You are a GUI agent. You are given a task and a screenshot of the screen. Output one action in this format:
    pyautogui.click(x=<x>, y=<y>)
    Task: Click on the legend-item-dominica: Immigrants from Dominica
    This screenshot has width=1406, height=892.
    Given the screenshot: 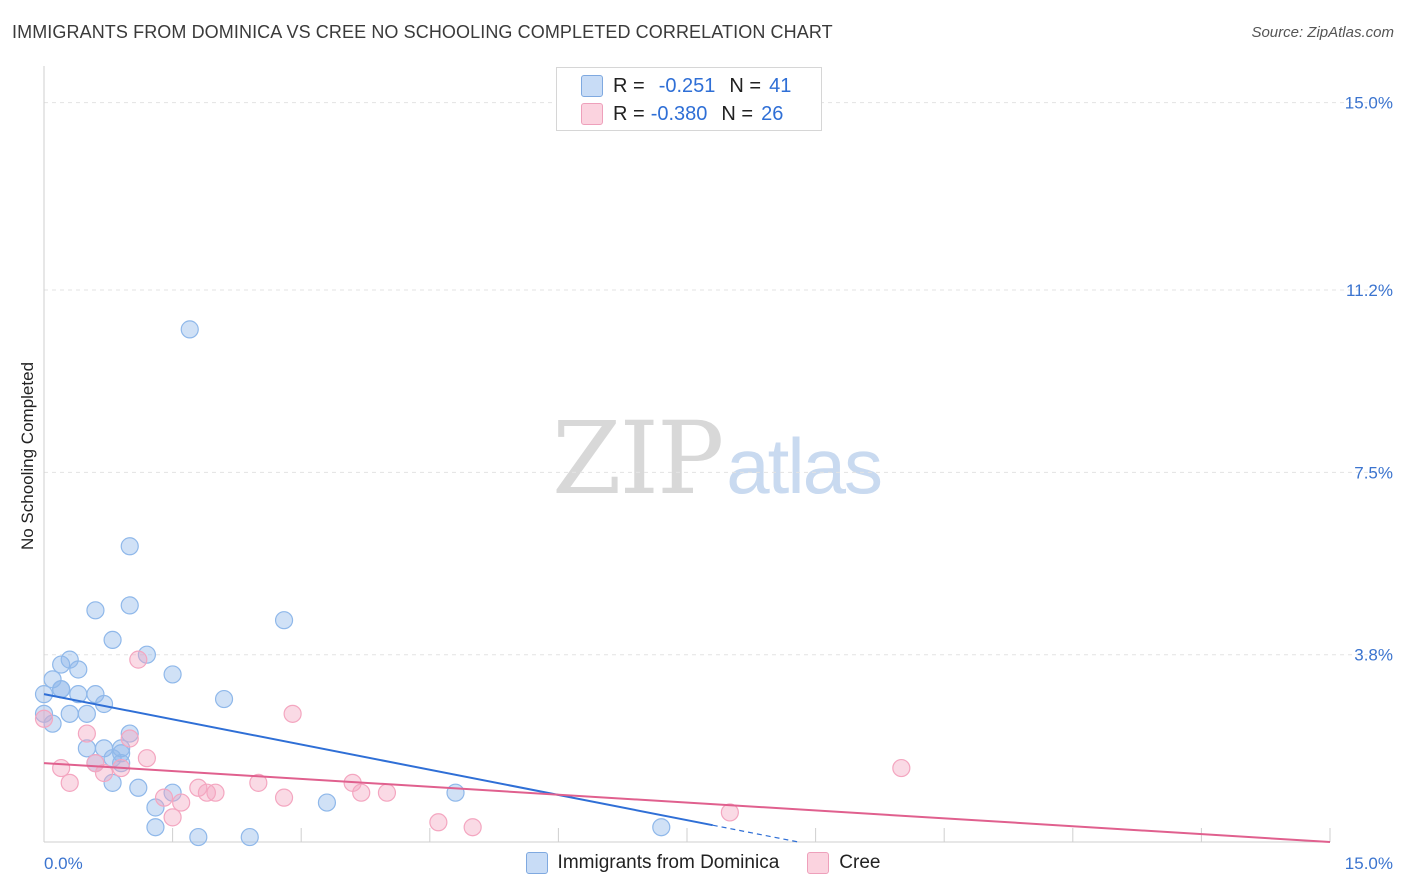 What is the action you would take?
    pyautogui.click(x=652, y=863)
    